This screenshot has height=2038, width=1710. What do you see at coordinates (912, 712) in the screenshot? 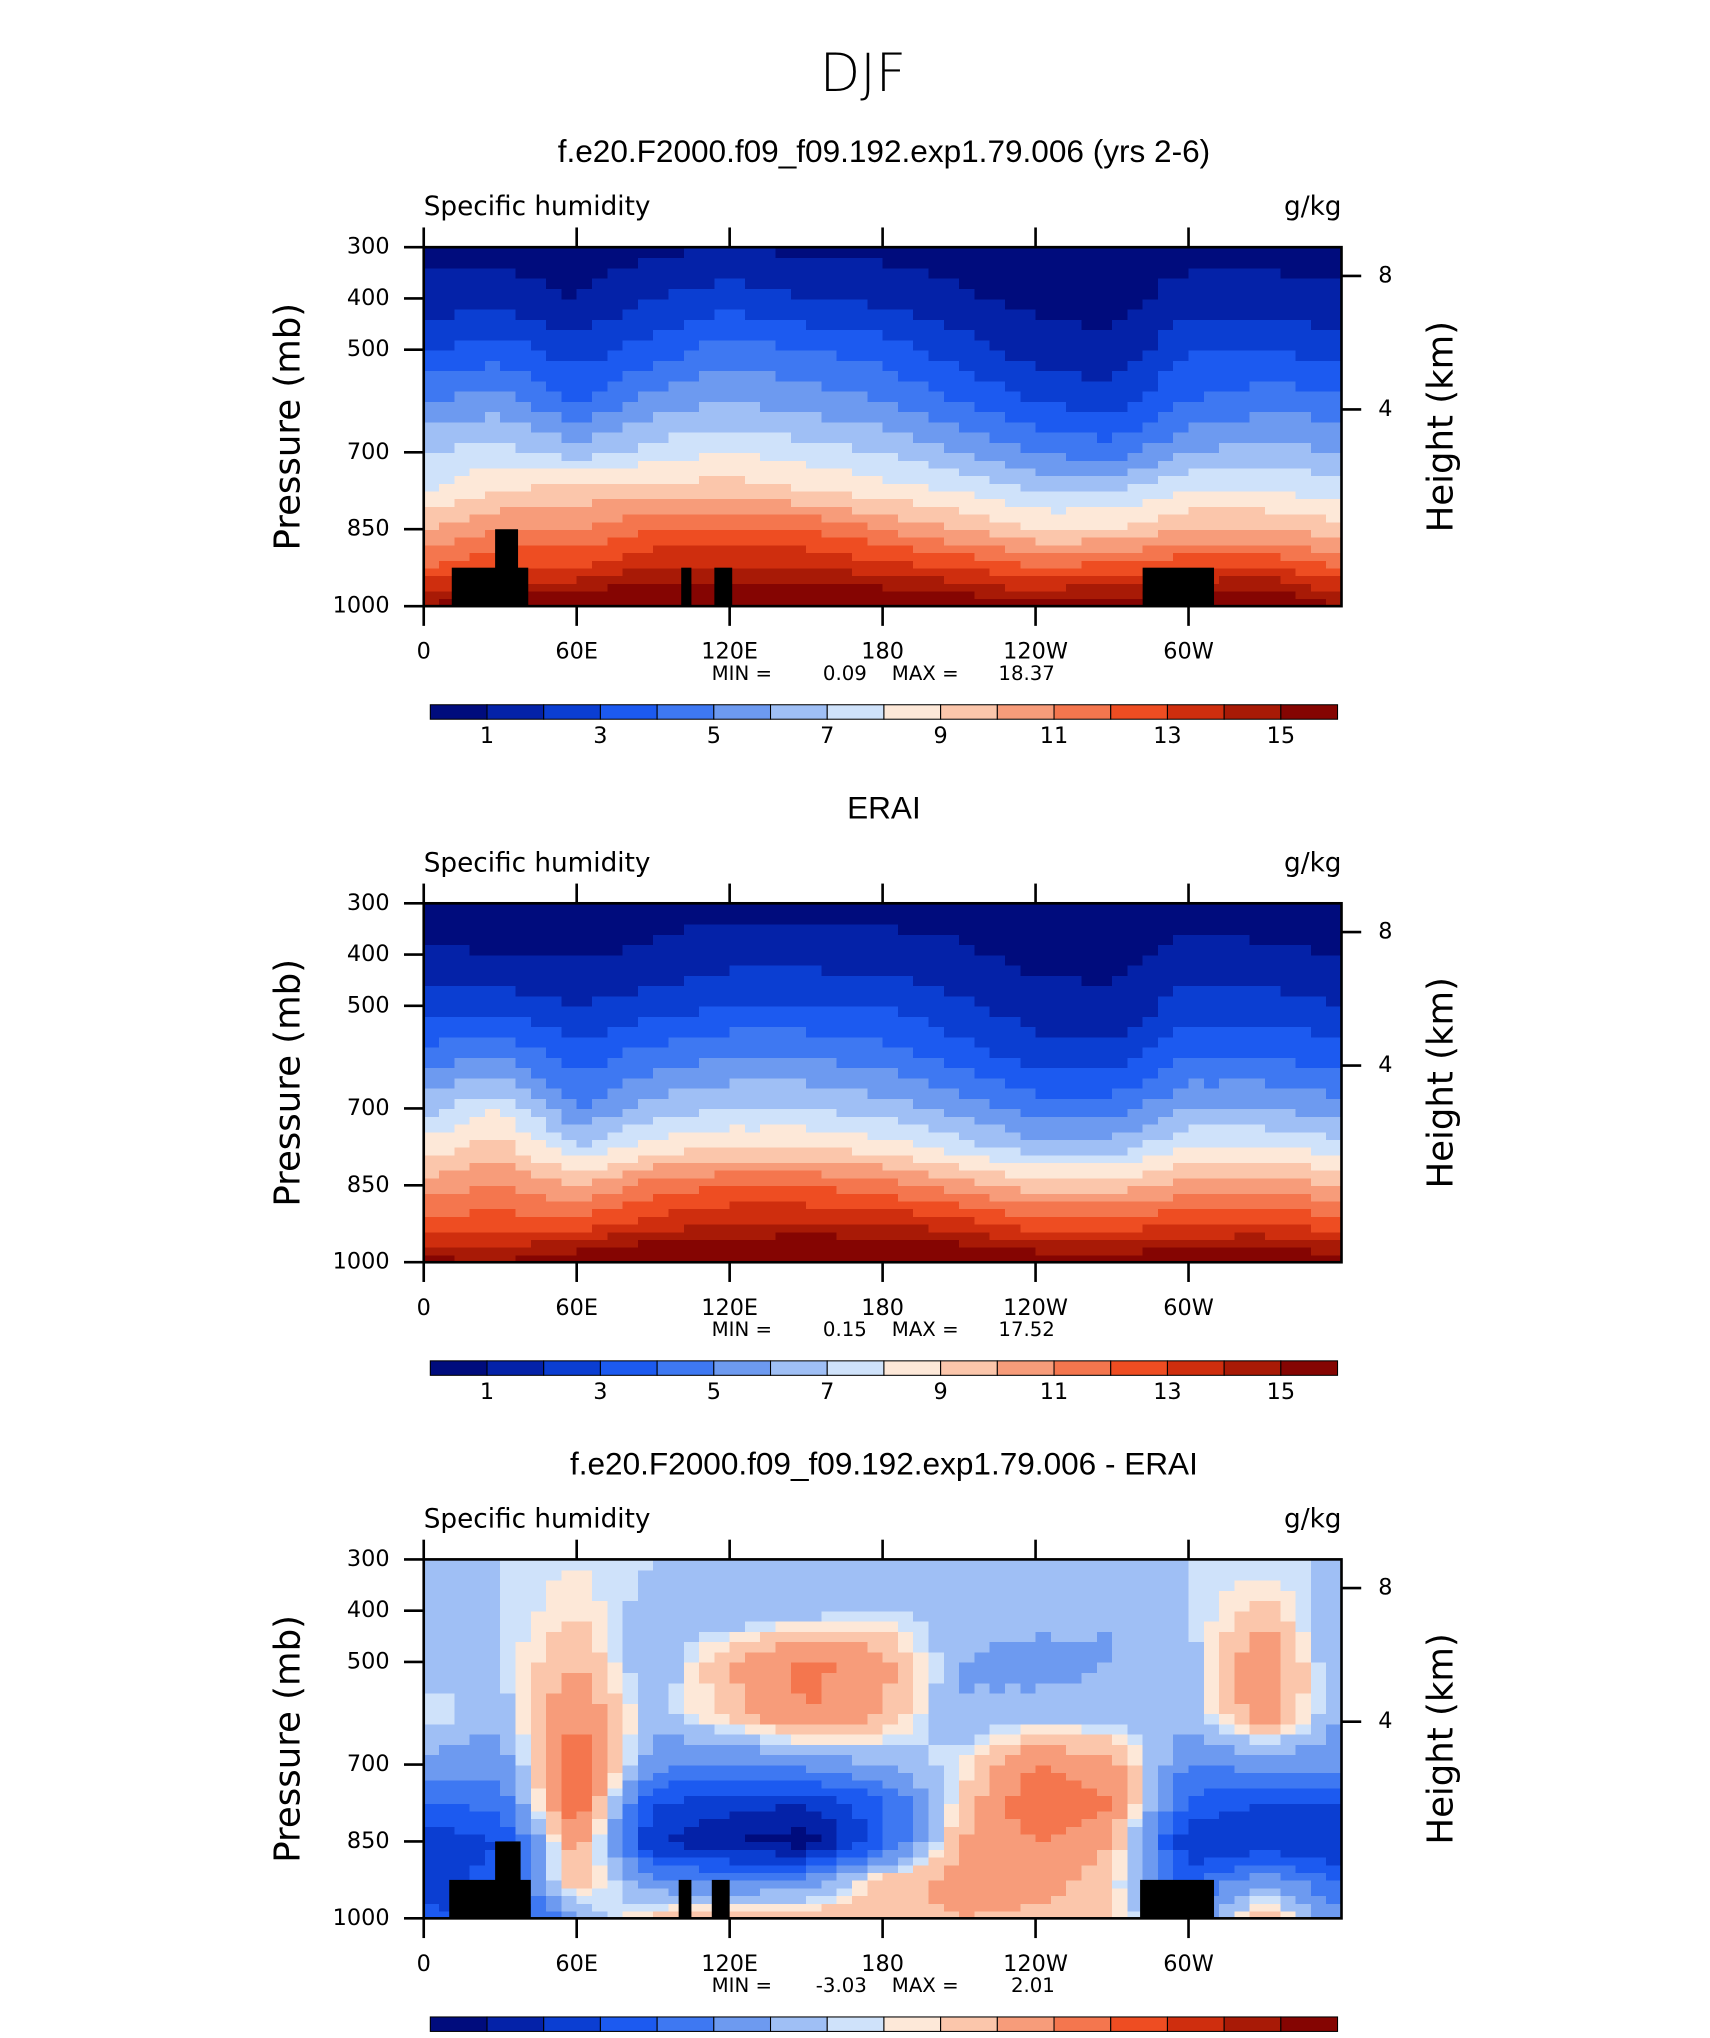
I see `colorbar-box` at bounding box center [912, 712].